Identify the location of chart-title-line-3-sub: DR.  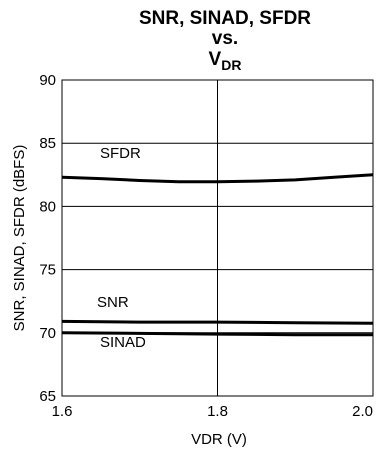
(231, 65).